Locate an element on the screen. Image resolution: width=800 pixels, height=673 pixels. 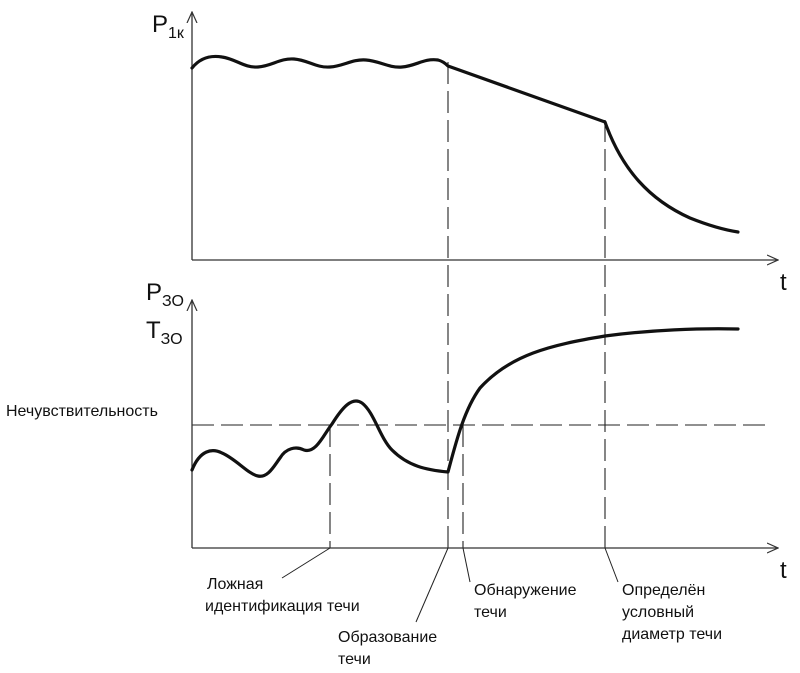
insensitivity-label: Нечувствительность is located at coordinates (82, 411).